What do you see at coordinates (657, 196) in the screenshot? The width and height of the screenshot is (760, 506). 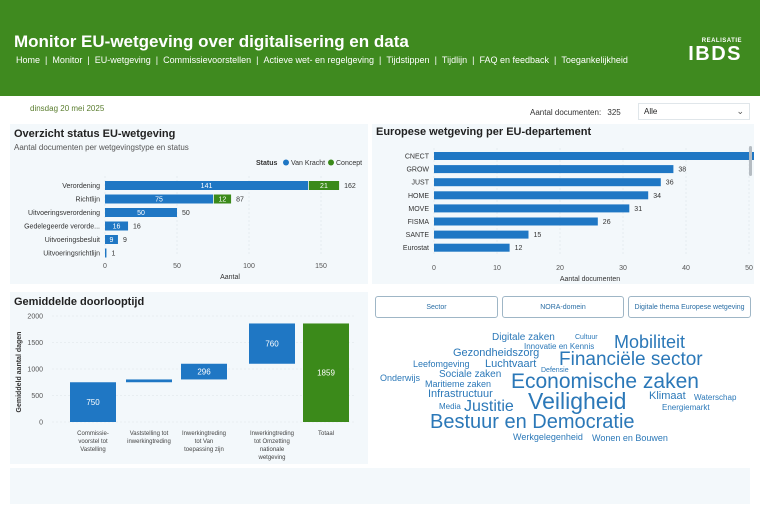 I see `bar-value: 34` at bounding box center [657, 196].